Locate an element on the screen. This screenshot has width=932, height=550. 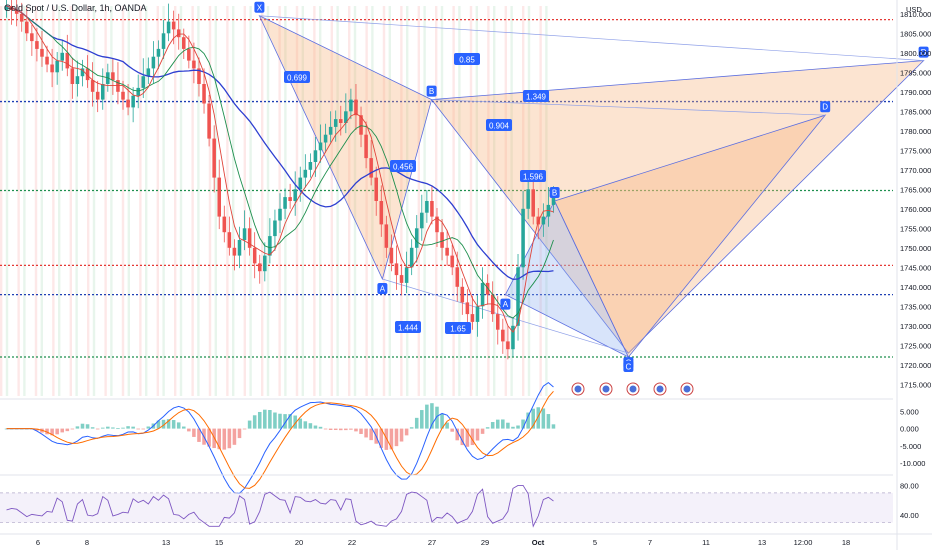
ratio-label: 0.456 is located at coordinates (403, 167).